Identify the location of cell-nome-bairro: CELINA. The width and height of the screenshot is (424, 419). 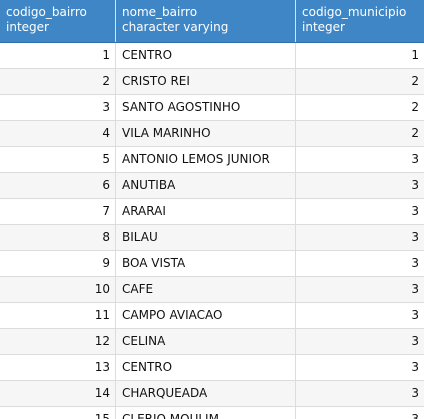
(206, 341).